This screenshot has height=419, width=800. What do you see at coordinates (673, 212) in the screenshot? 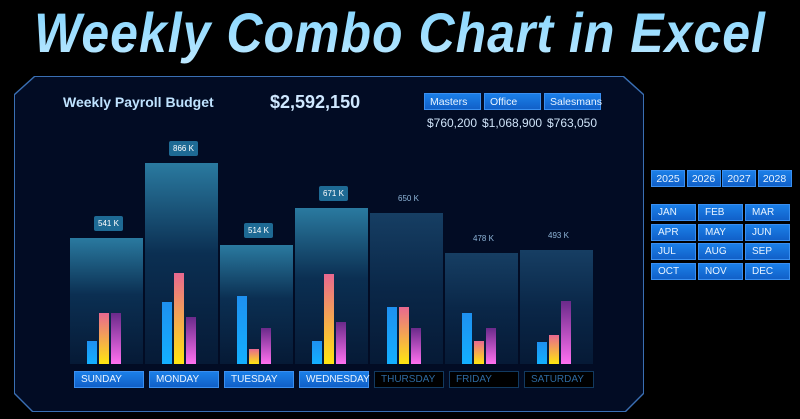
I see `month-button-jan: JAN` at bounding box center [673, 212].